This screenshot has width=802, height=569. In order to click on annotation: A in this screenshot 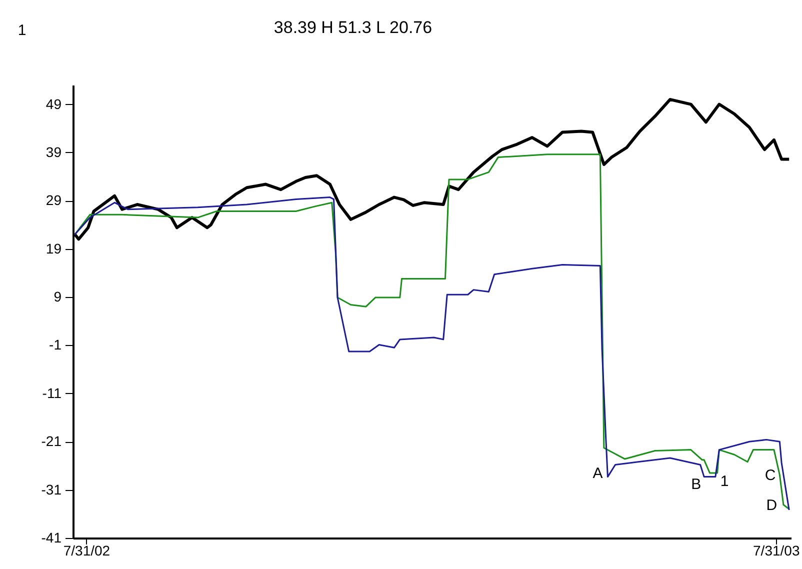, I will do `click(597, 473)`.